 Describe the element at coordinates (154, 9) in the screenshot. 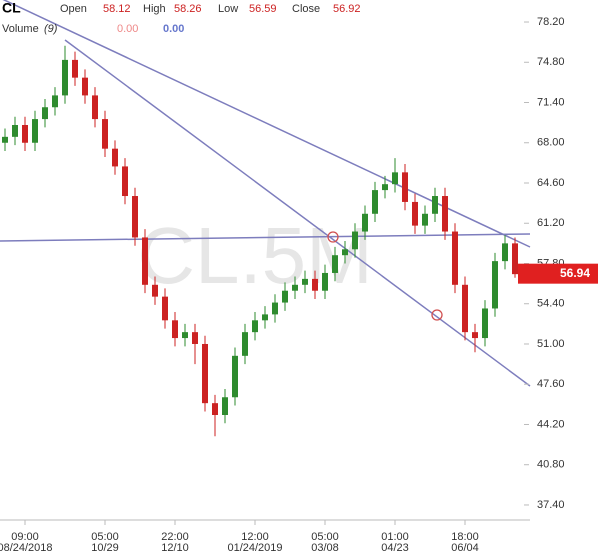

I see `label: High` at that location.